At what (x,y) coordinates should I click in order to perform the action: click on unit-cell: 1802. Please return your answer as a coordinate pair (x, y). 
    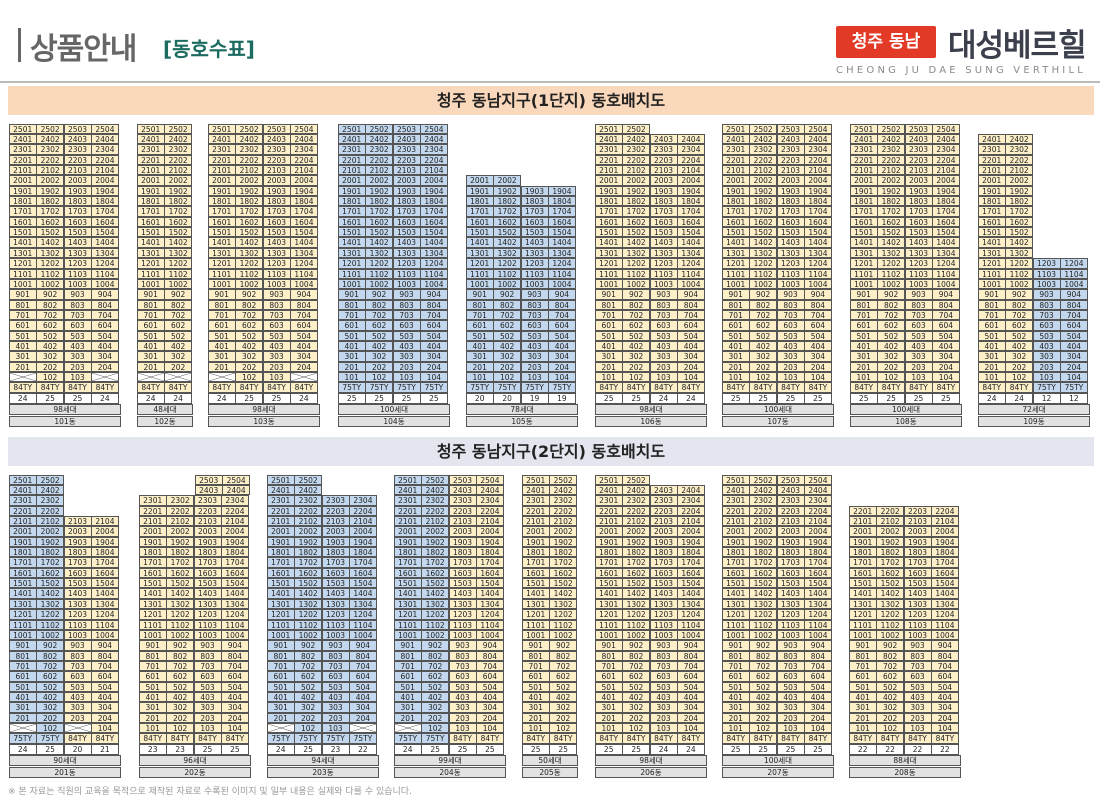
    Looking at the image, I should click on (249, 201).